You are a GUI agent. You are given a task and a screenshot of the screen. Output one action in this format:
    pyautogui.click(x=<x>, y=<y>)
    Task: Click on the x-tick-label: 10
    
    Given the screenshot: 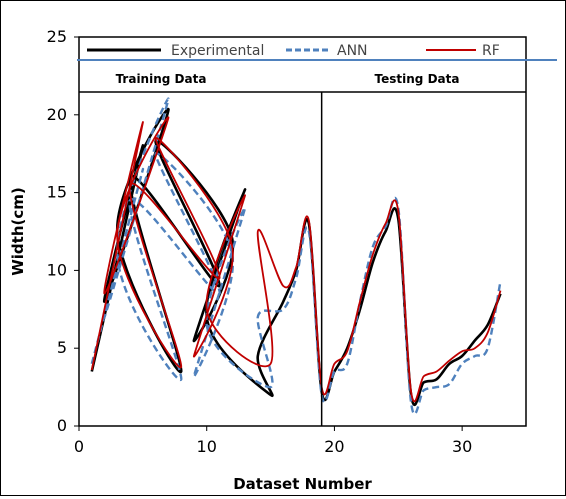 What is the action you would take?
    pyautogui.click(x=207, y=446)
    